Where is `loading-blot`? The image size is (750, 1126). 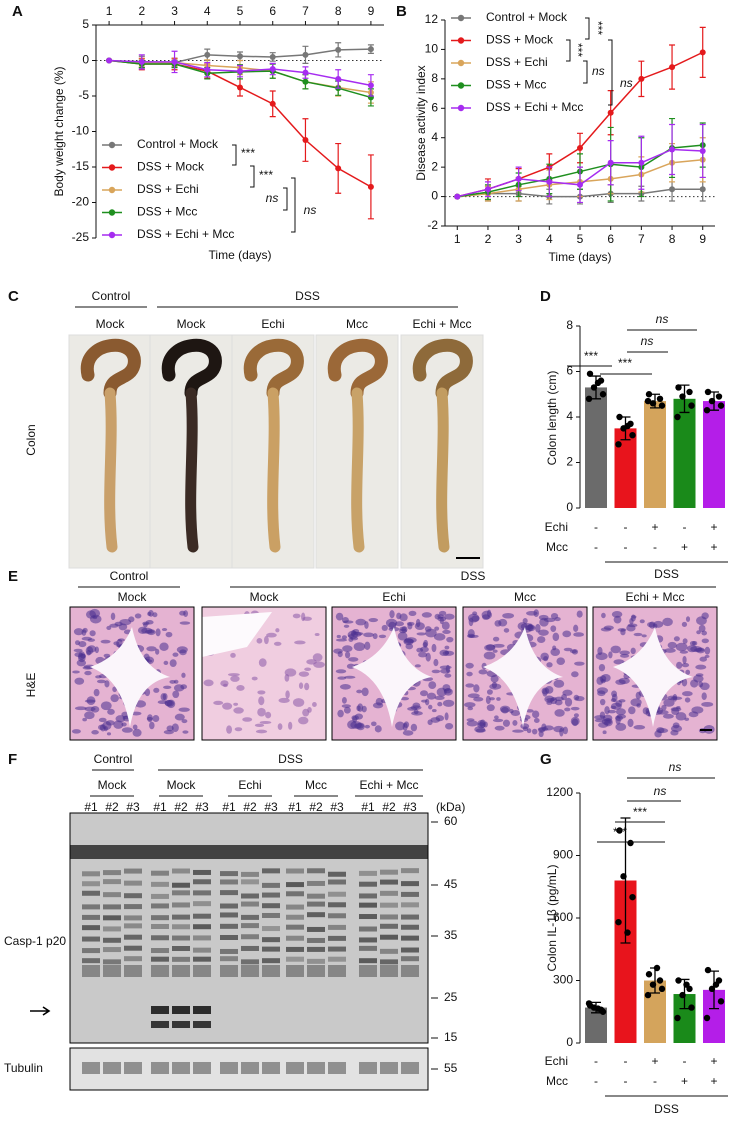 loading-blot is located at coordinates (249, 1069).